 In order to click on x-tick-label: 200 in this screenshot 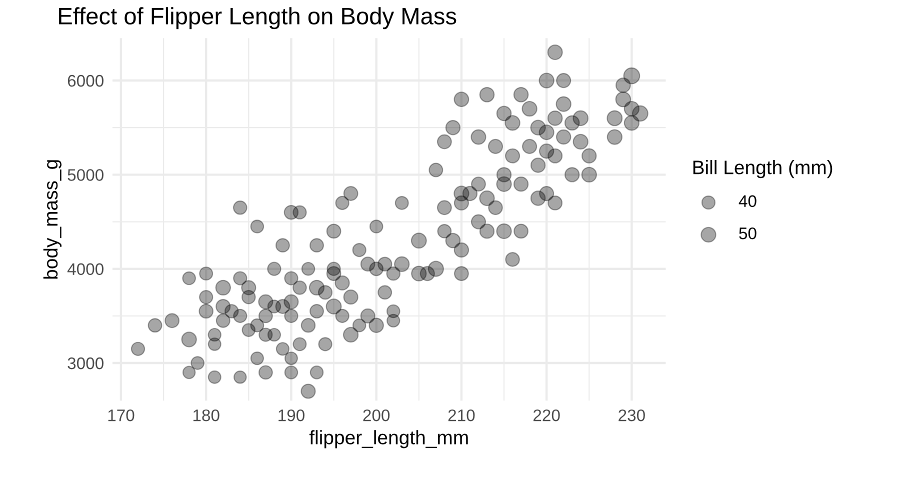, I will do `click(376, 415)`.